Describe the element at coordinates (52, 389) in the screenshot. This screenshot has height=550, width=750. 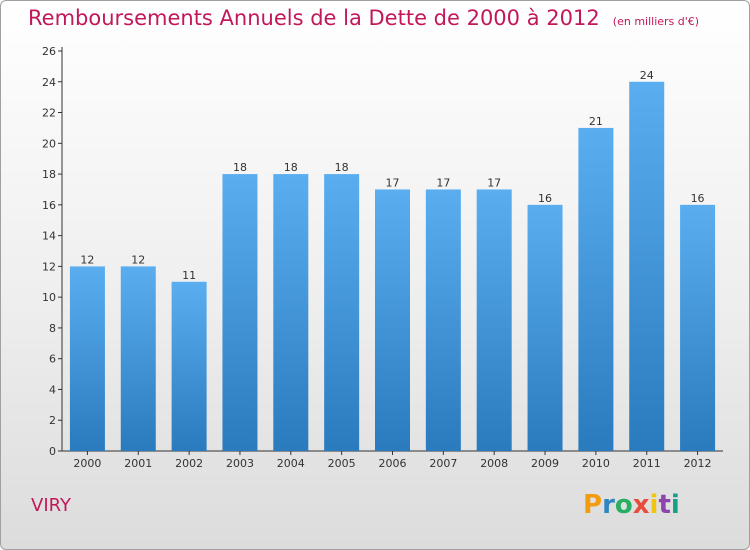
I see `y-tick-label: 4` at that location.